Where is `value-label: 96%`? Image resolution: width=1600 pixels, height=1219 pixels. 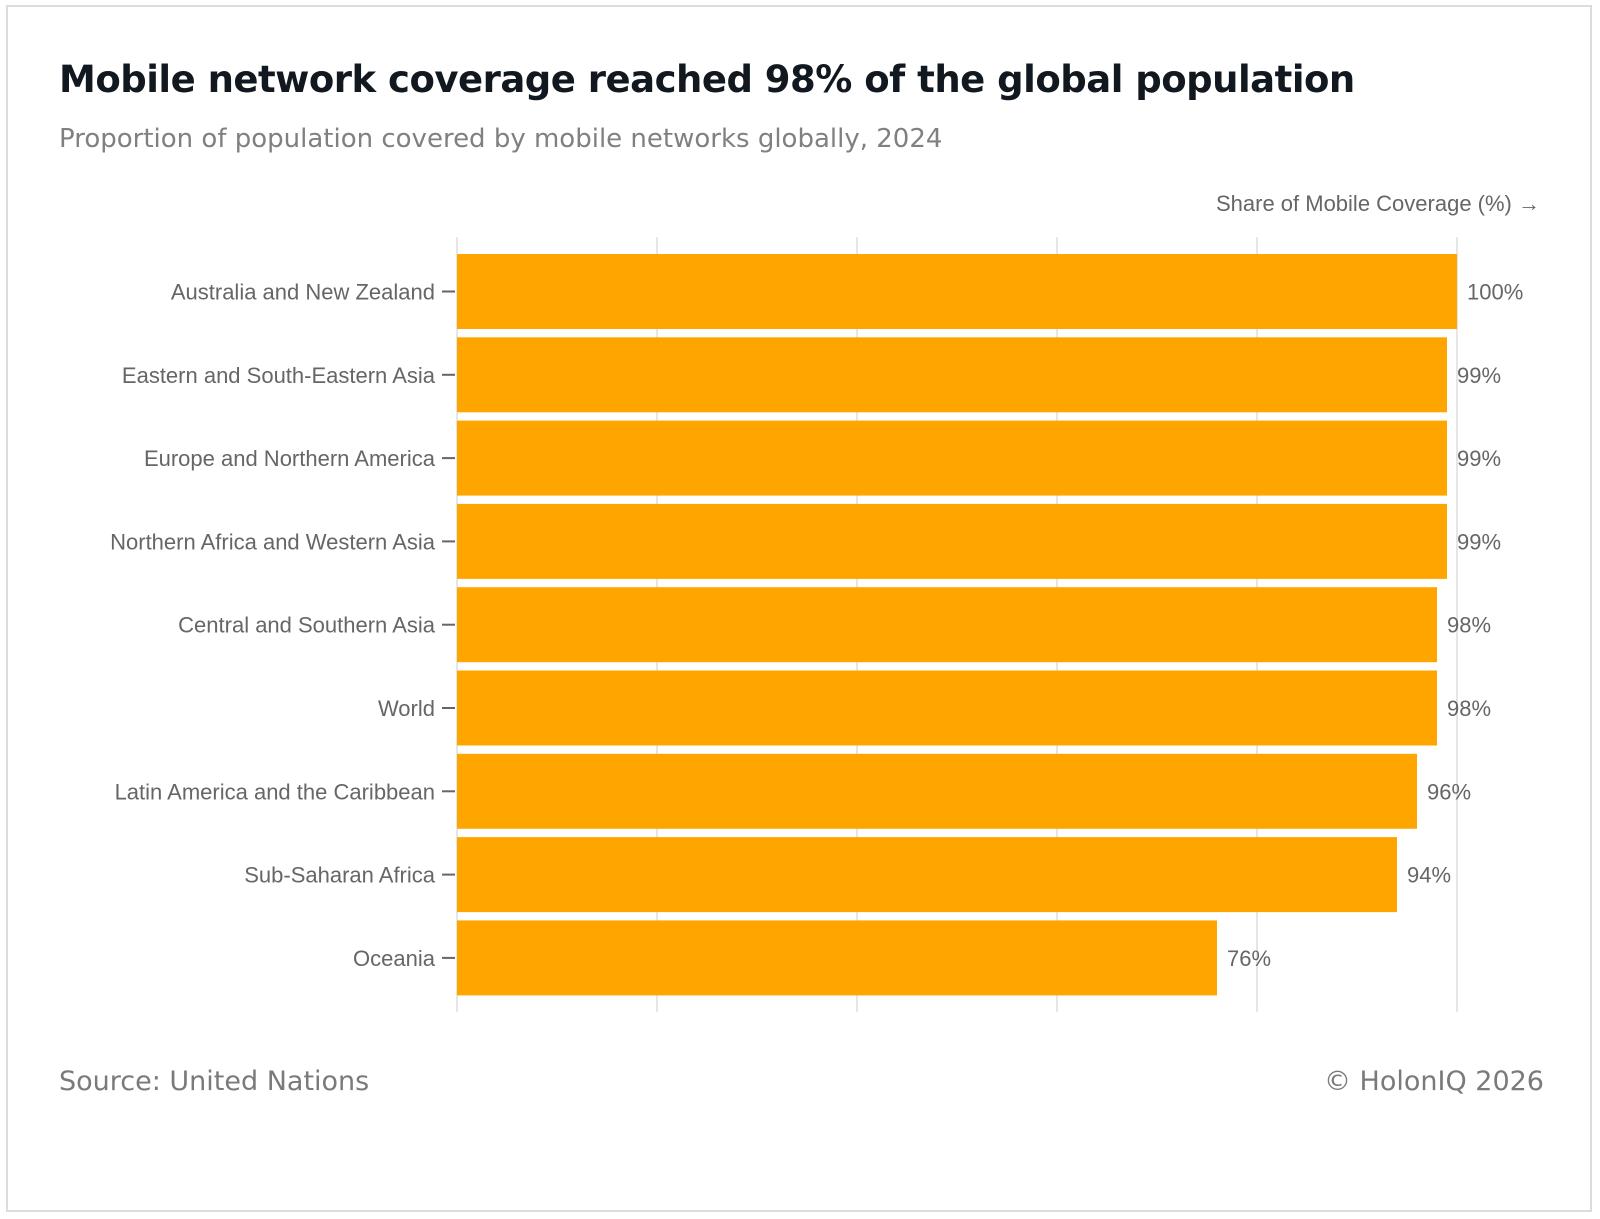 value-label: 96% is located at coordinates (1449, 791).